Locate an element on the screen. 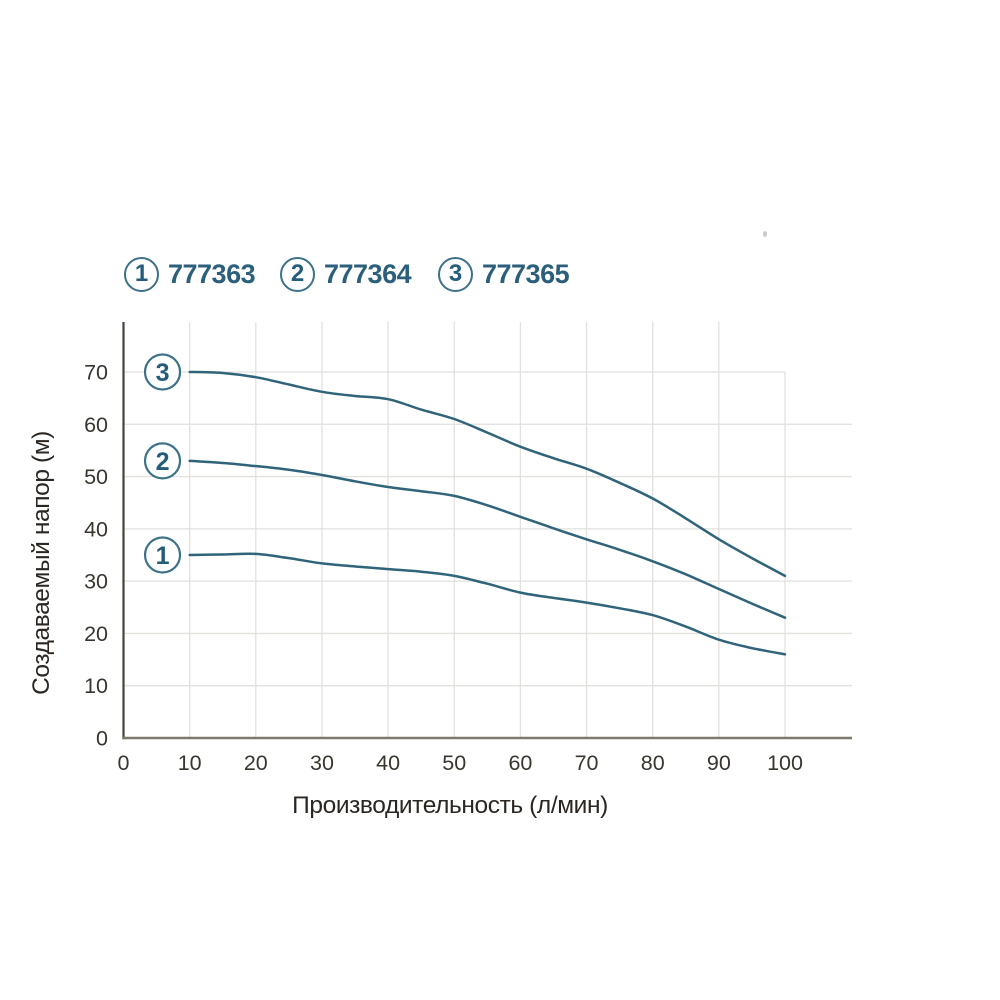 The width and height of the screenshot is (1000, 1000). legend-item-777363: 1 777363 is located at coordinates (190, 274).